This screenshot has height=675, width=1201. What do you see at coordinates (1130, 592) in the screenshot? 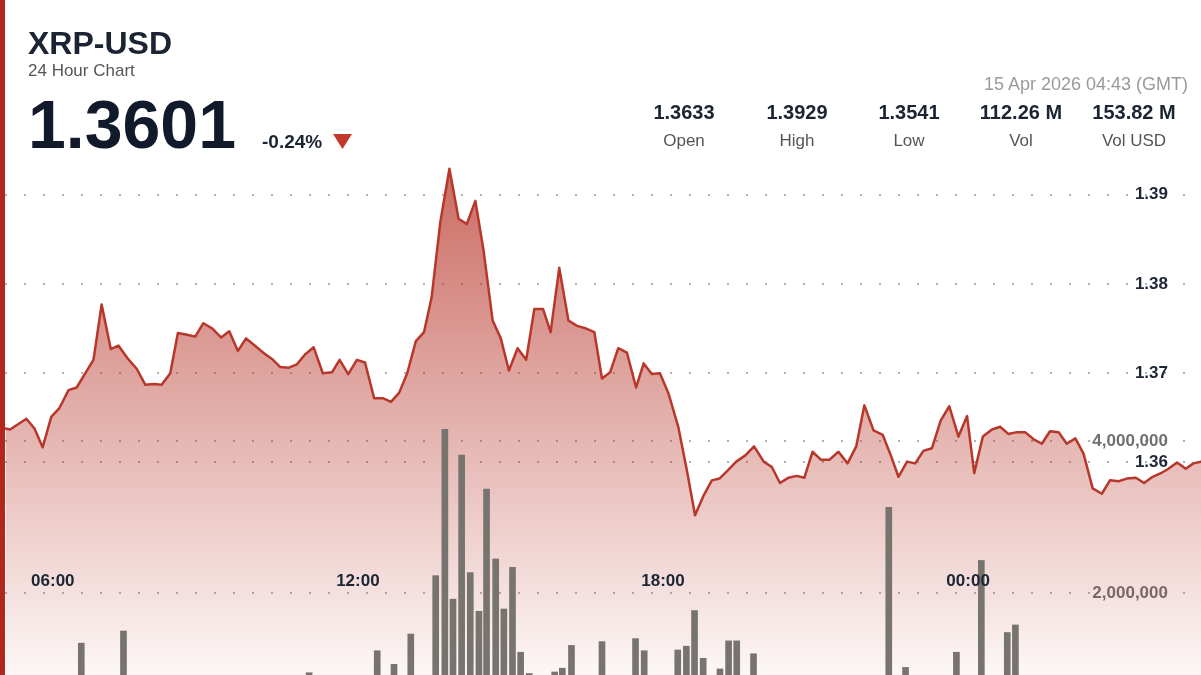
I see `y2-tick-label: 2,000,000` at bounding box center [1130, 592].